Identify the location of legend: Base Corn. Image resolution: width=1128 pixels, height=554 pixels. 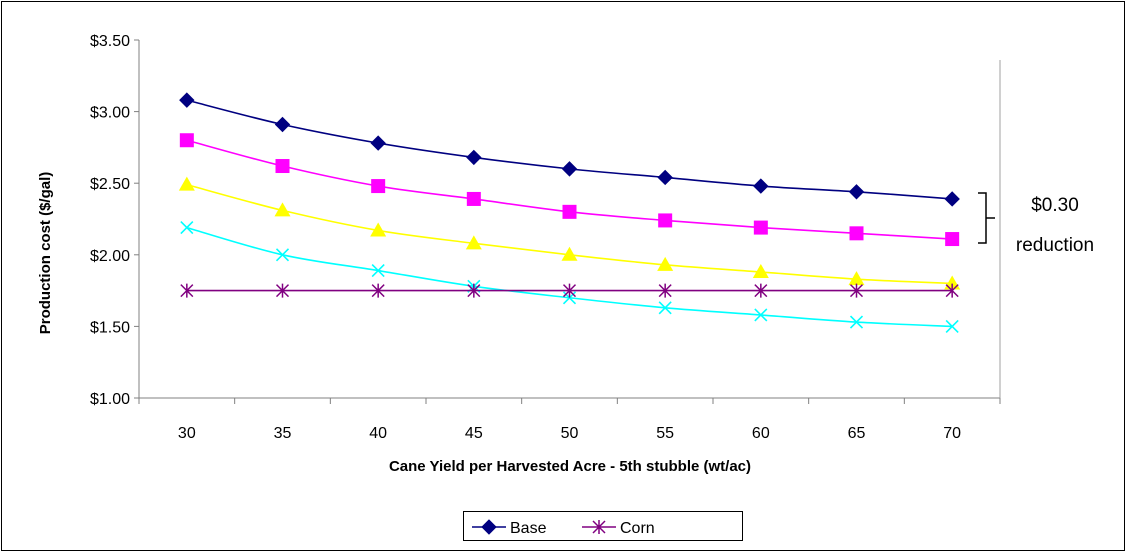
(603, 526).